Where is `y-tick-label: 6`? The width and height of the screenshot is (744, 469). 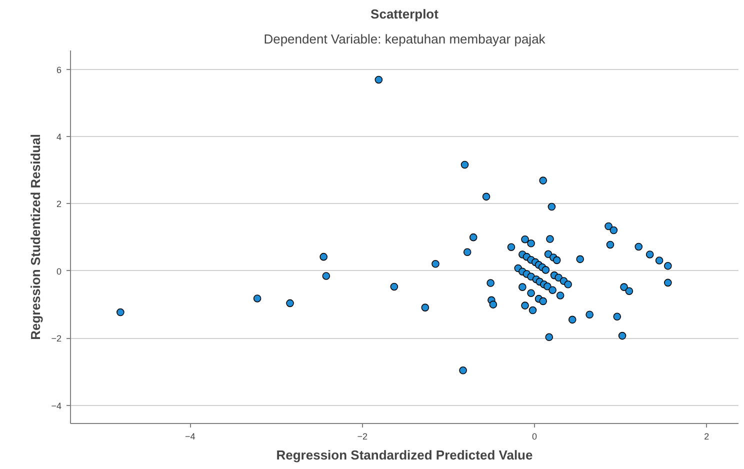
y-tick-label: 6 is located at coordinates (59, 69).